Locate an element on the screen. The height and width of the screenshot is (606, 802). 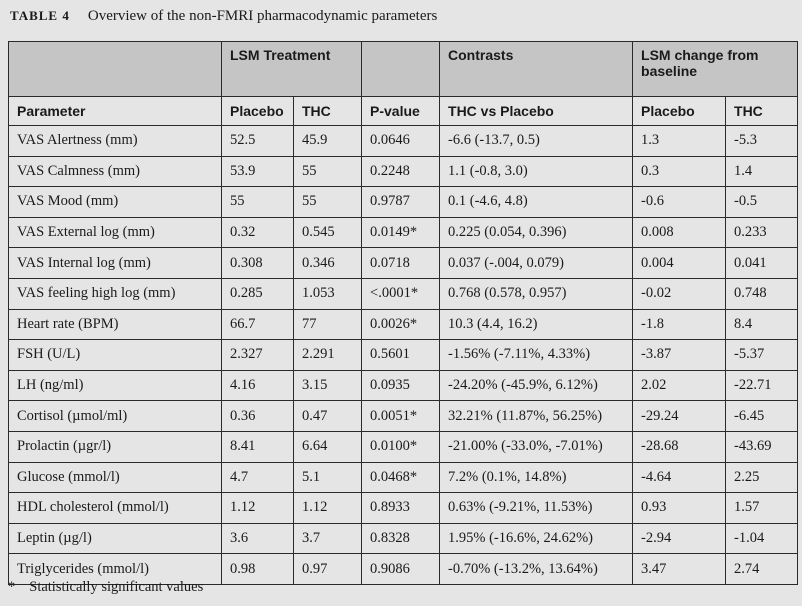
cell-change-thc: 1.4 is located at coordinates (762, 171).